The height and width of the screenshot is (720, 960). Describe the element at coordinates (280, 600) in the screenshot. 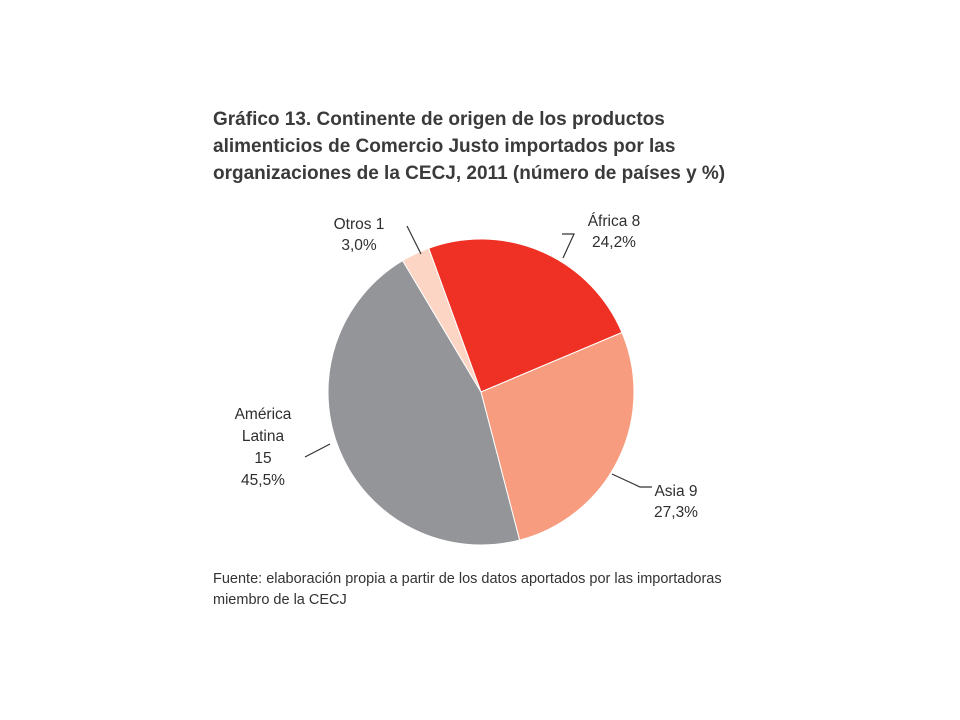

I see `source-line: miembro de la CECJ` at that location.